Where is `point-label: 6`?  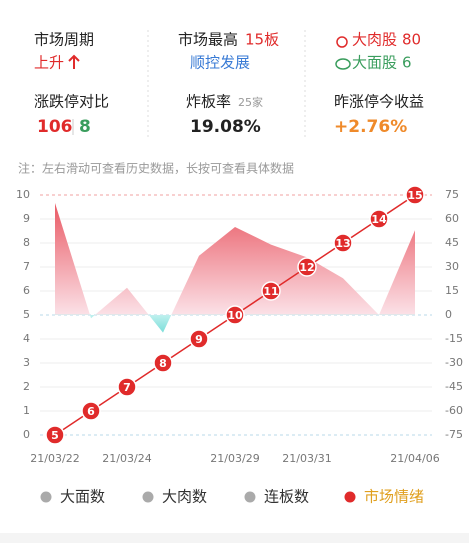 point-label: 6 is located at coordinates (91, 411).